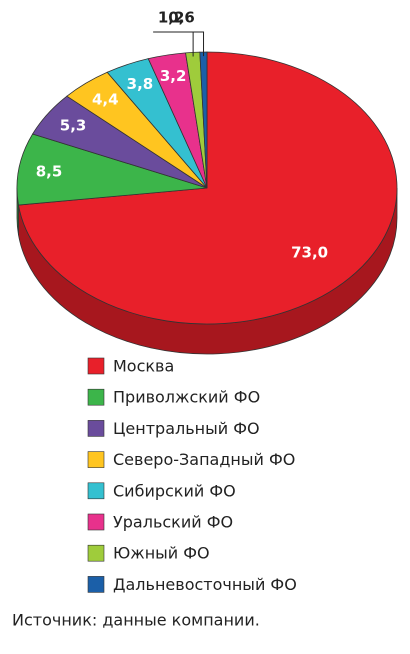 This screenshot has height=654, width=410. What do you see at coordinates (186, 397) in the screenshot?
I see `legend-label: Приволжский ФО` at bounding box center [186, 397].